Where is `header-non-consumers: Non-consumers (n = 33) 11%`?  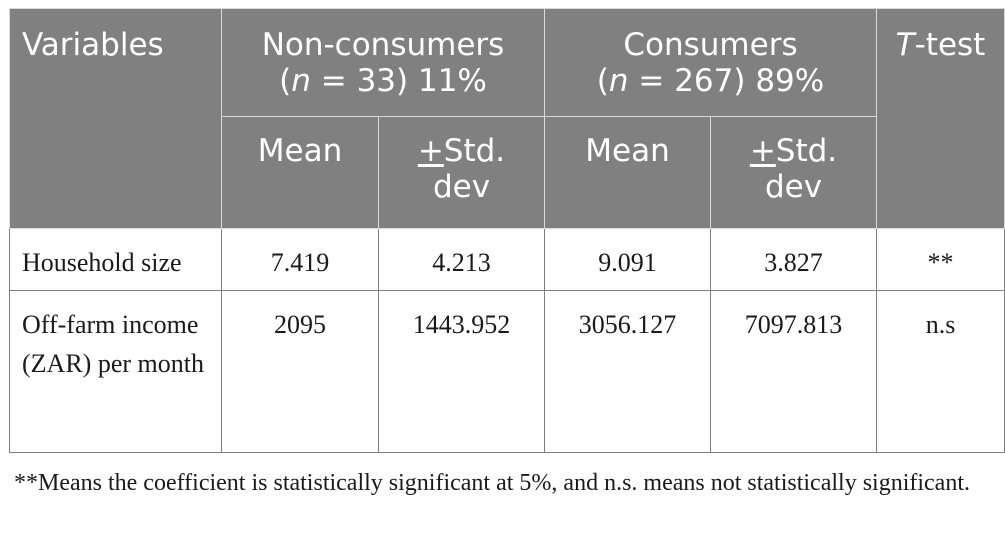 header-non-consumers: Non-consumers (n = 33) 11% is located at coordinates (383, 62).